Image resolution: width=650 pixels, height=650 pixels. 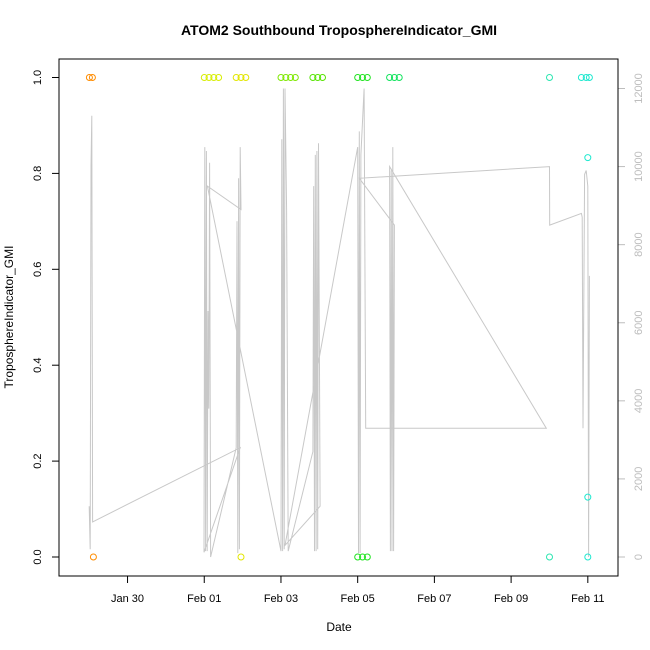 I want to click on x-tick-label: Feb 03, so click(x=281, y=599).